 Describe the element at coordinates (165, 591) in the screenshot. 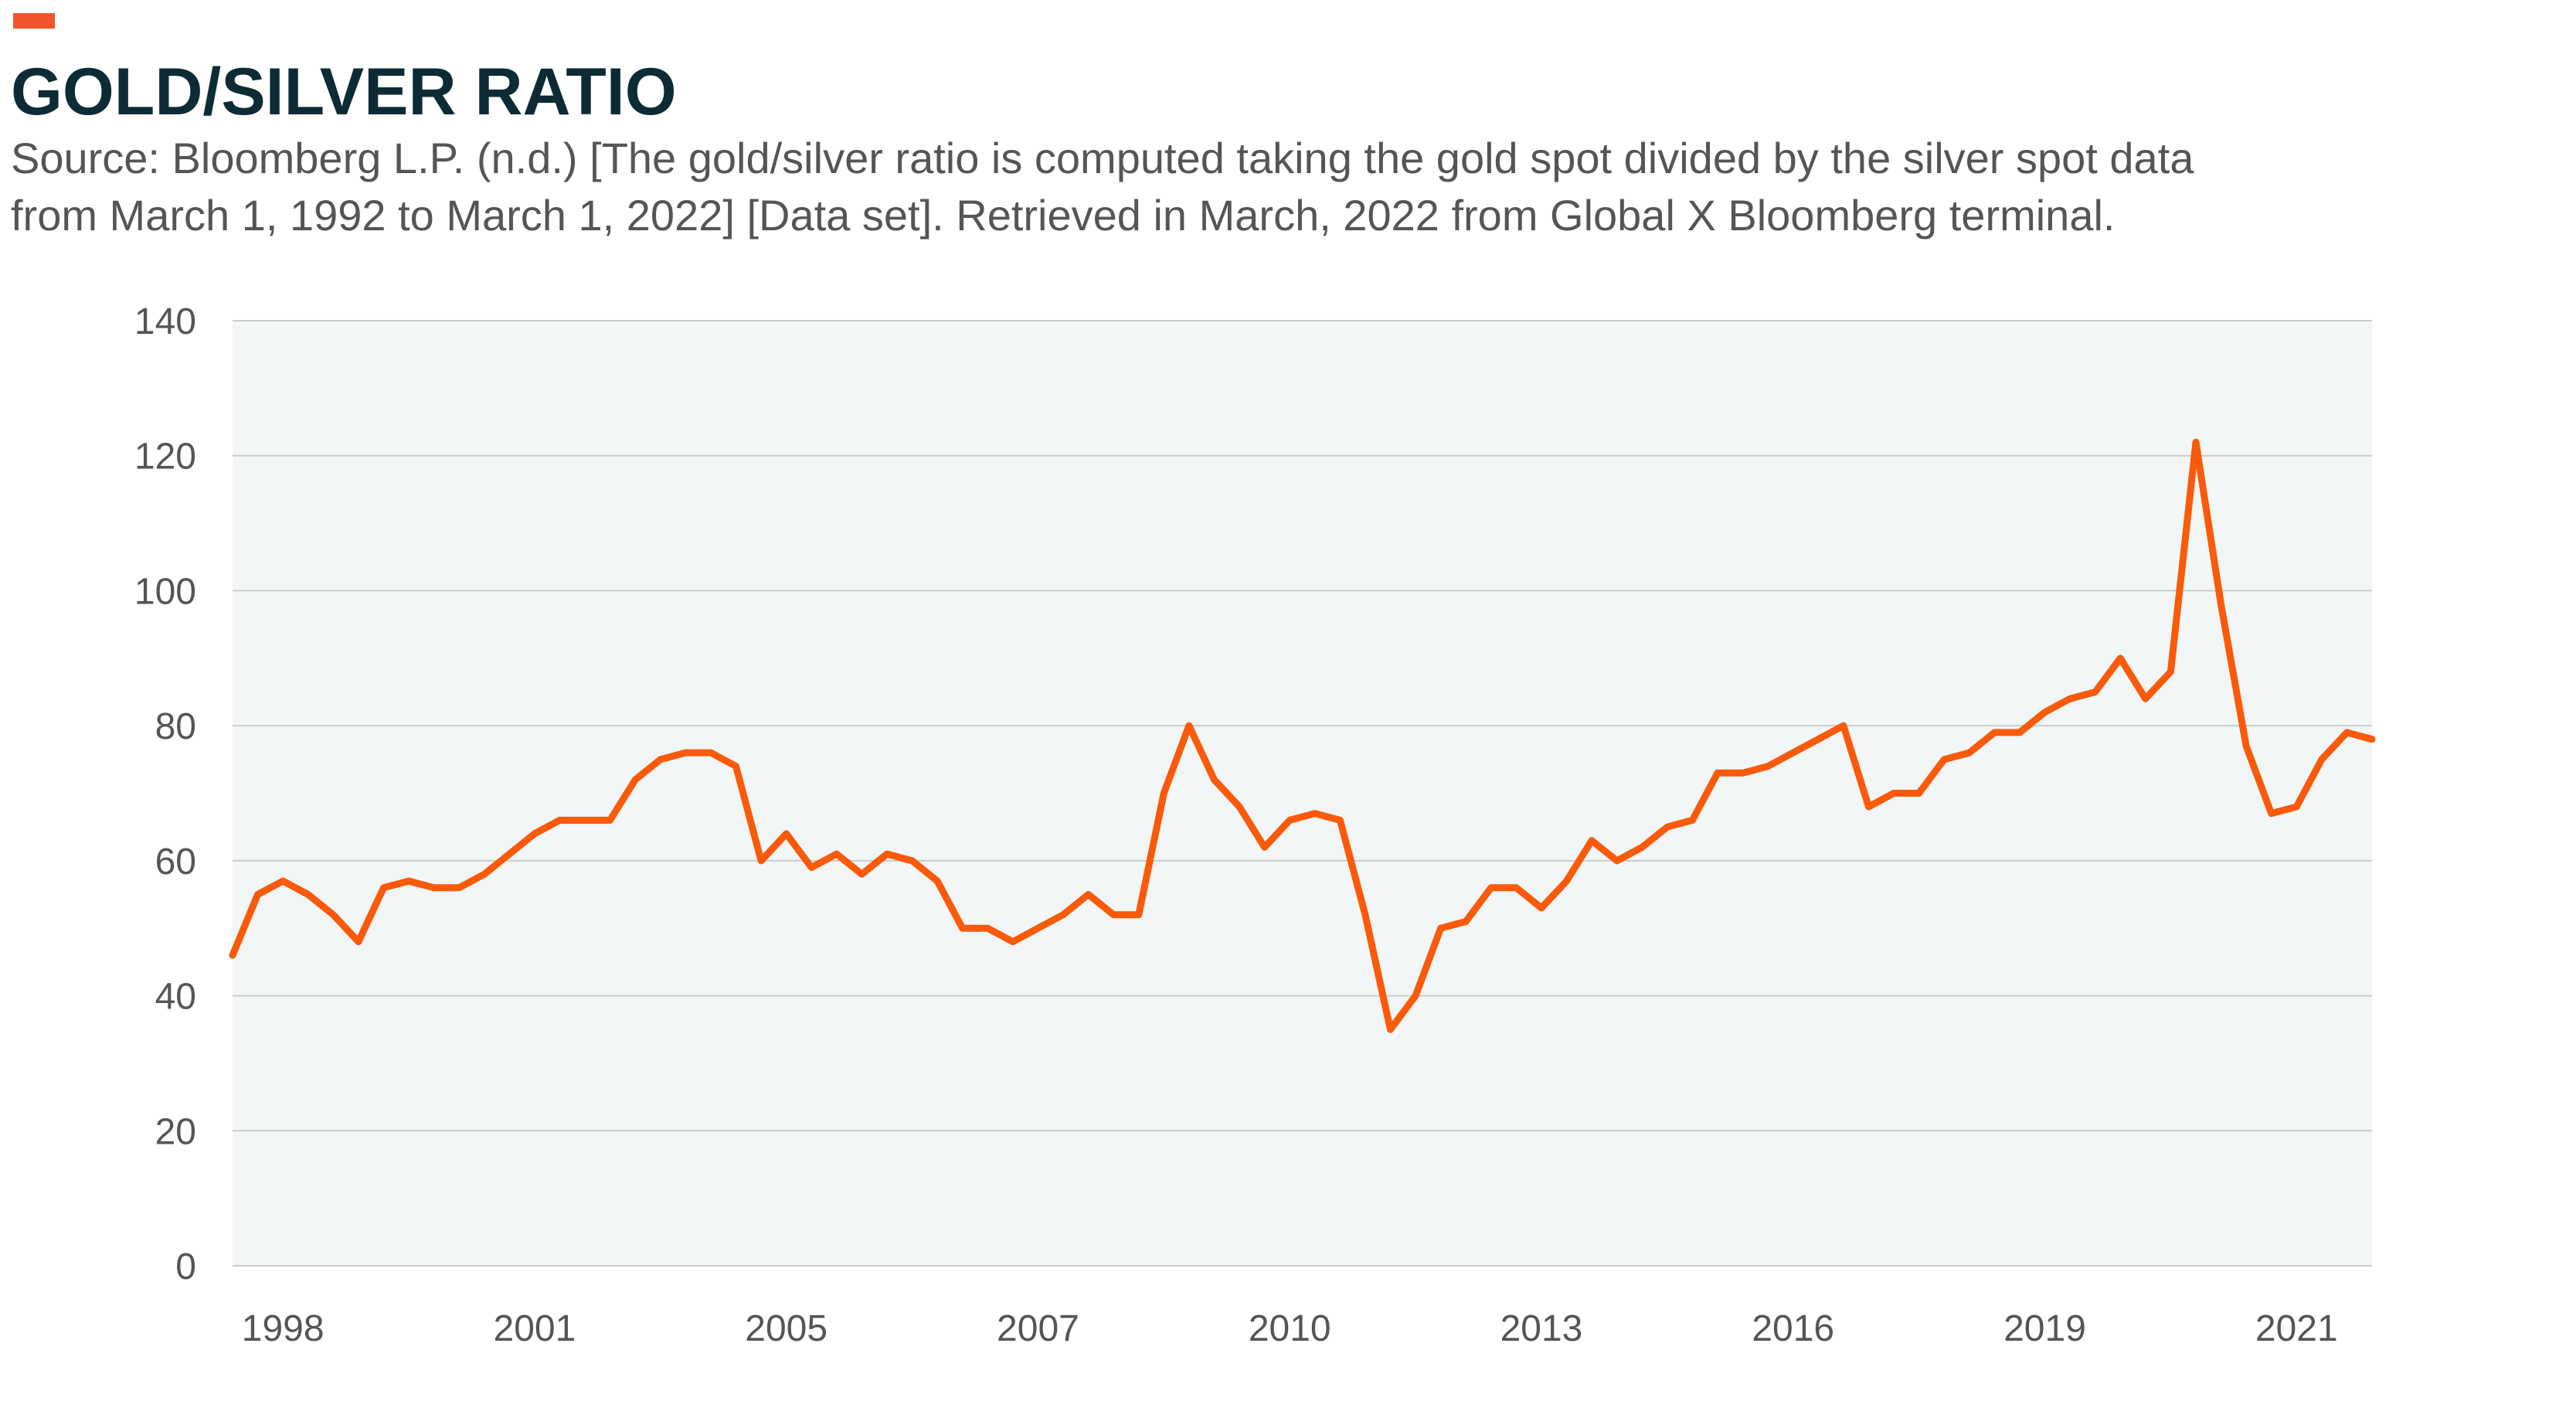

I see `y-tick-label: 100` at that location.